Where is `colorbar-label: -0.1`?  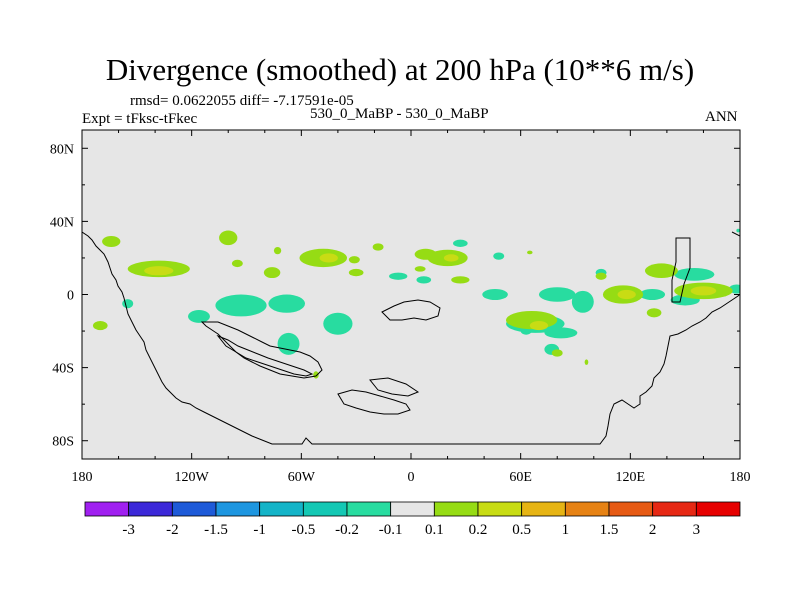
colorbar-label: -0.1 is located at coordinates (391, 530).